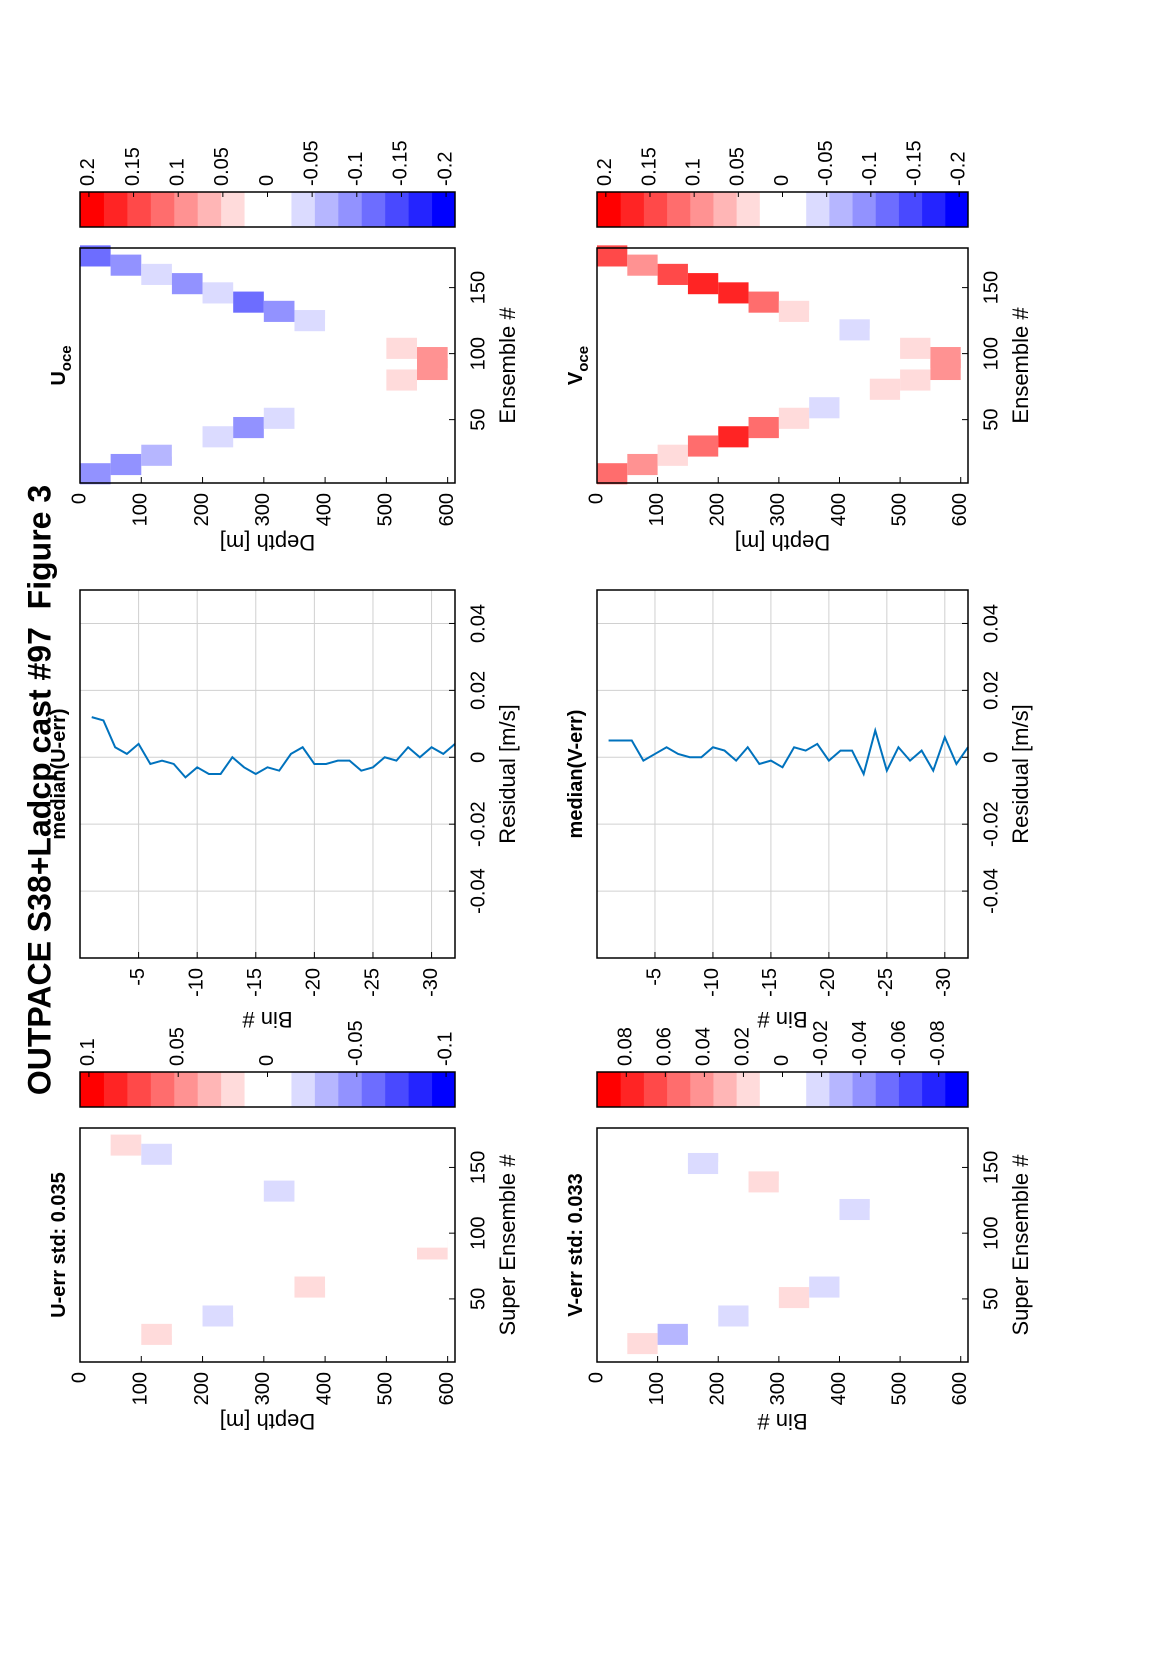  What do you see at coordinates (860, 1043) in the screenshot?
I see `colorbar-tick-label: -0.04` at bounding box center [860, 1043].